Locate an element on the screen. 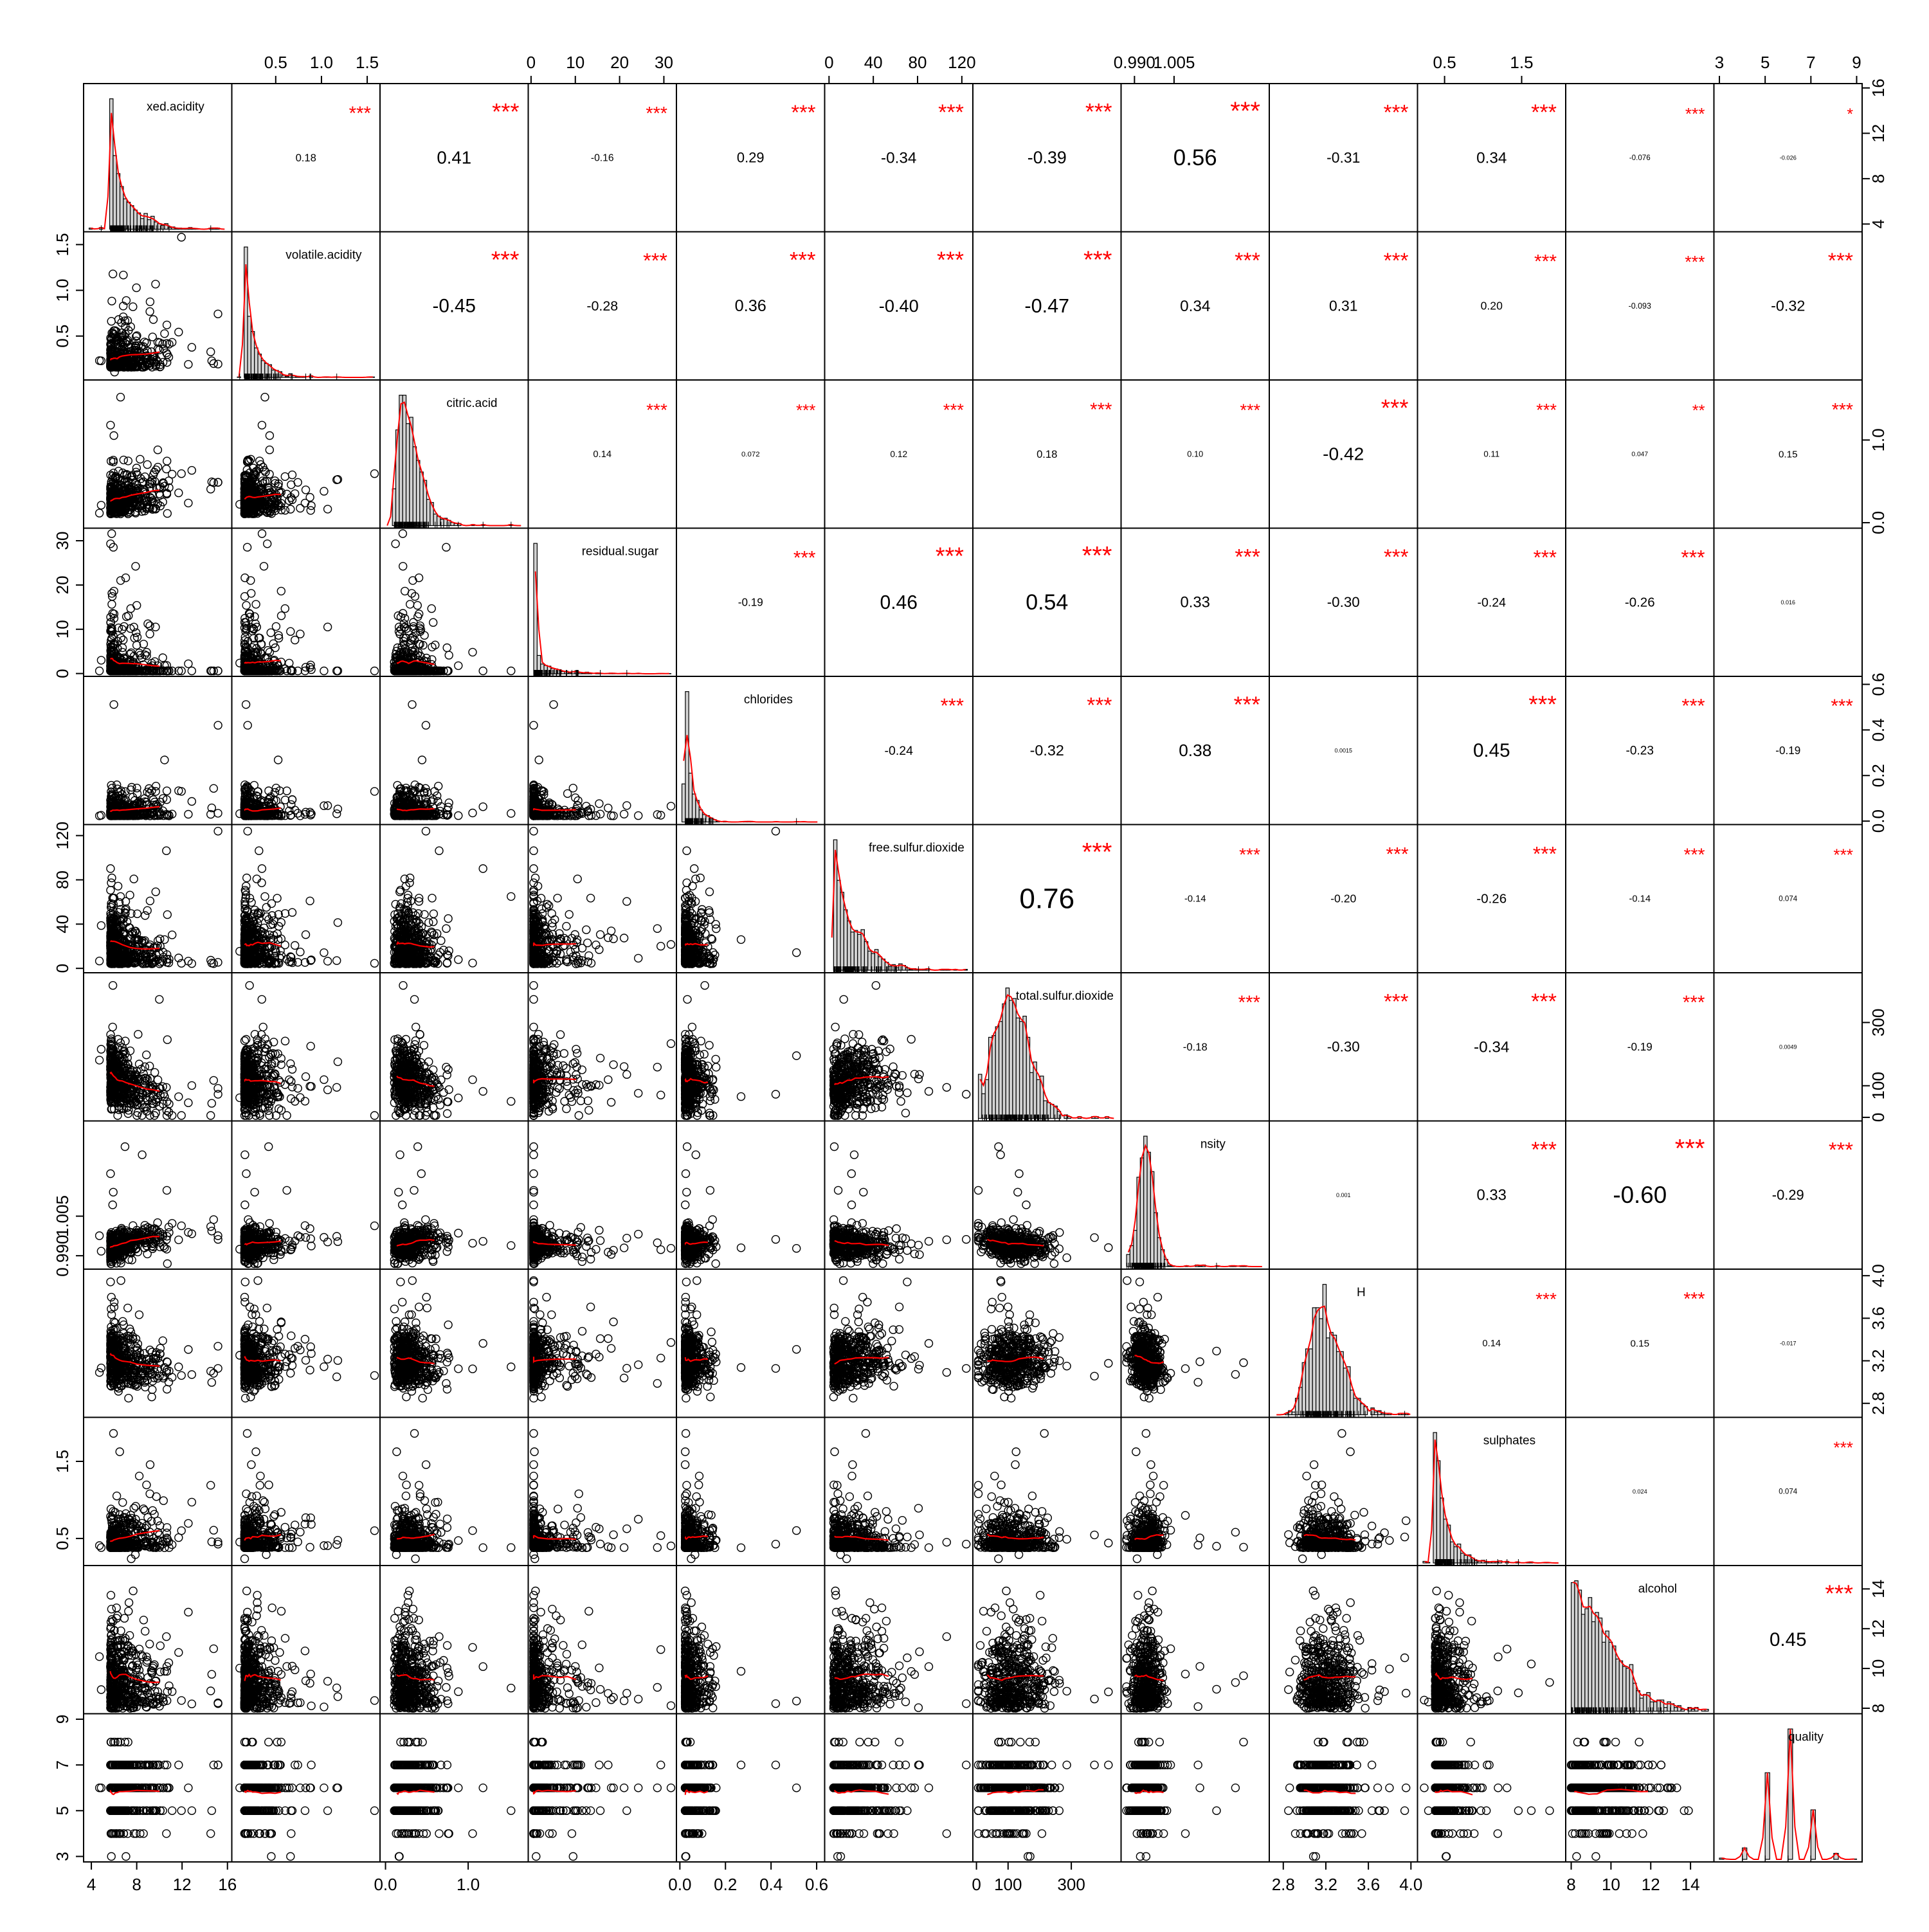 The image size is (1929, 1932). correlation-value: 0.31 is located at coordinates (1344, 305).